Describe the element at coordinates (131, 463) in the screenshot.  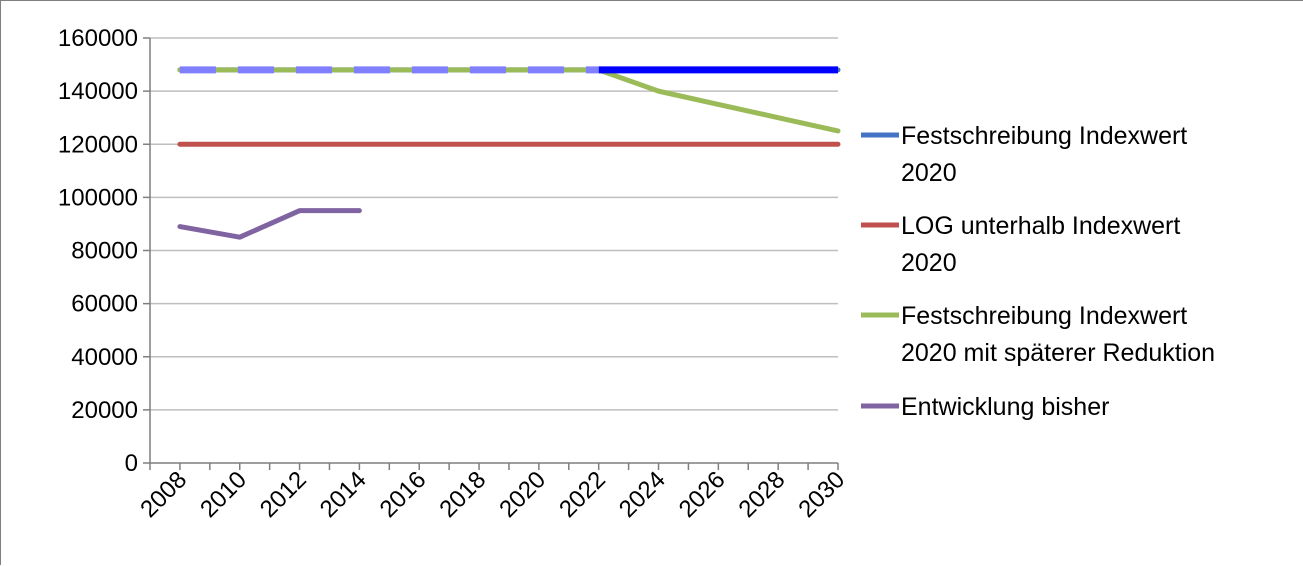
I see `y-tick-label: 0` at that location.